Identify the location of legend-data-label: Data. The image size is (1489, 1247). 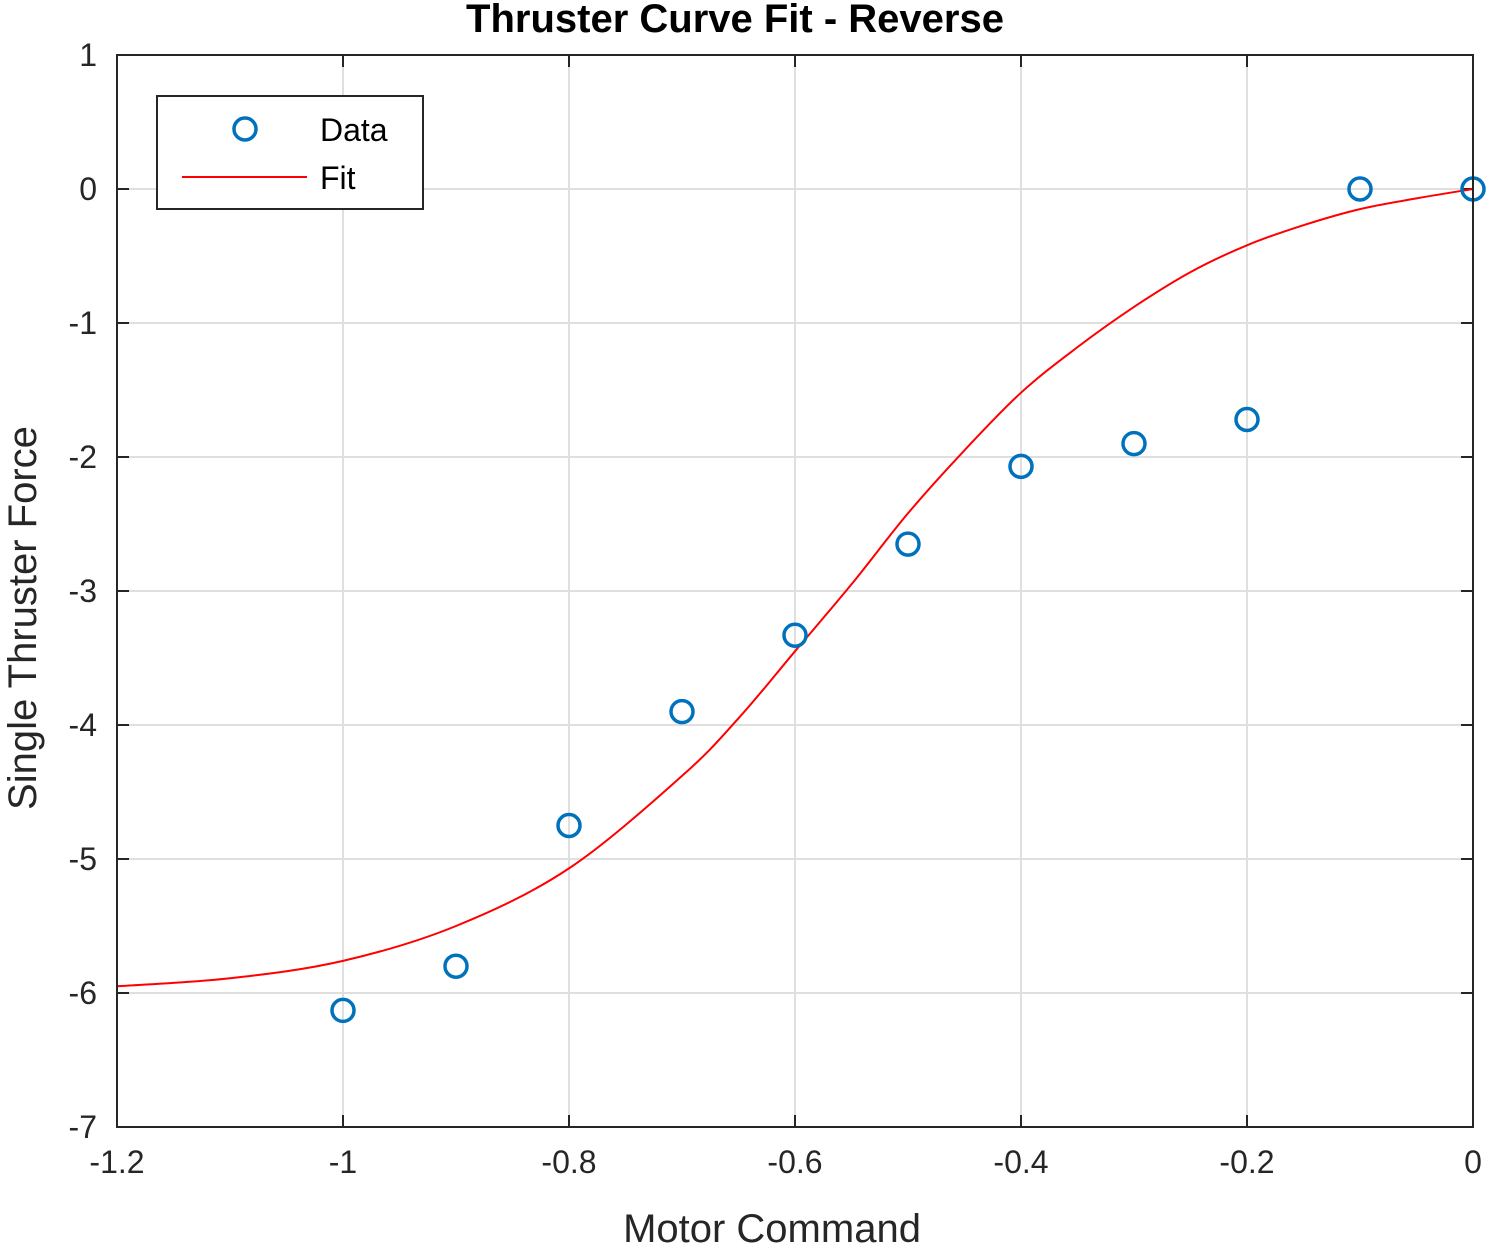
(354, 130).